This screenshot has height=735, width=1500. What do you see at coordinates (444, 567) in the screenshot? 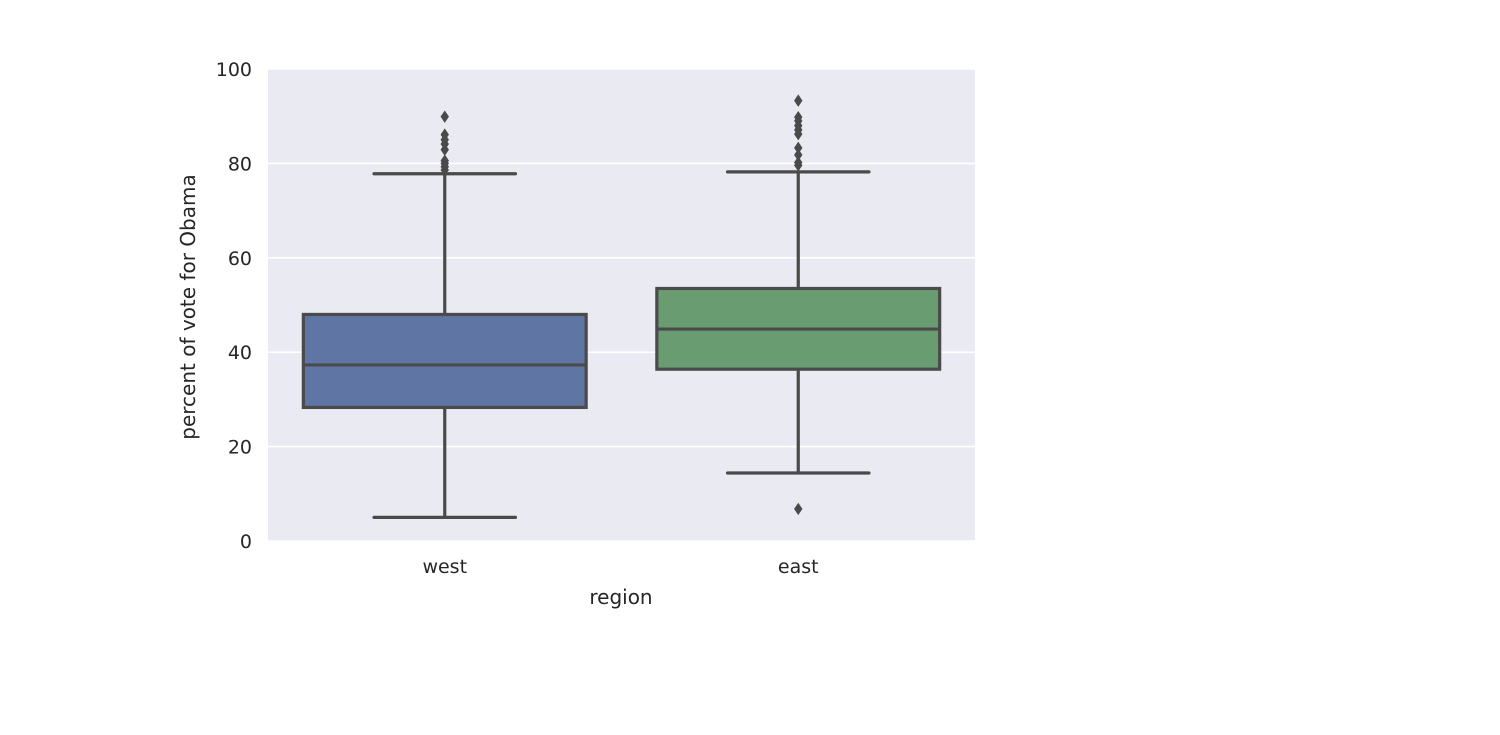
I see `x-tick-label: west` at bounding box center [444, 567].